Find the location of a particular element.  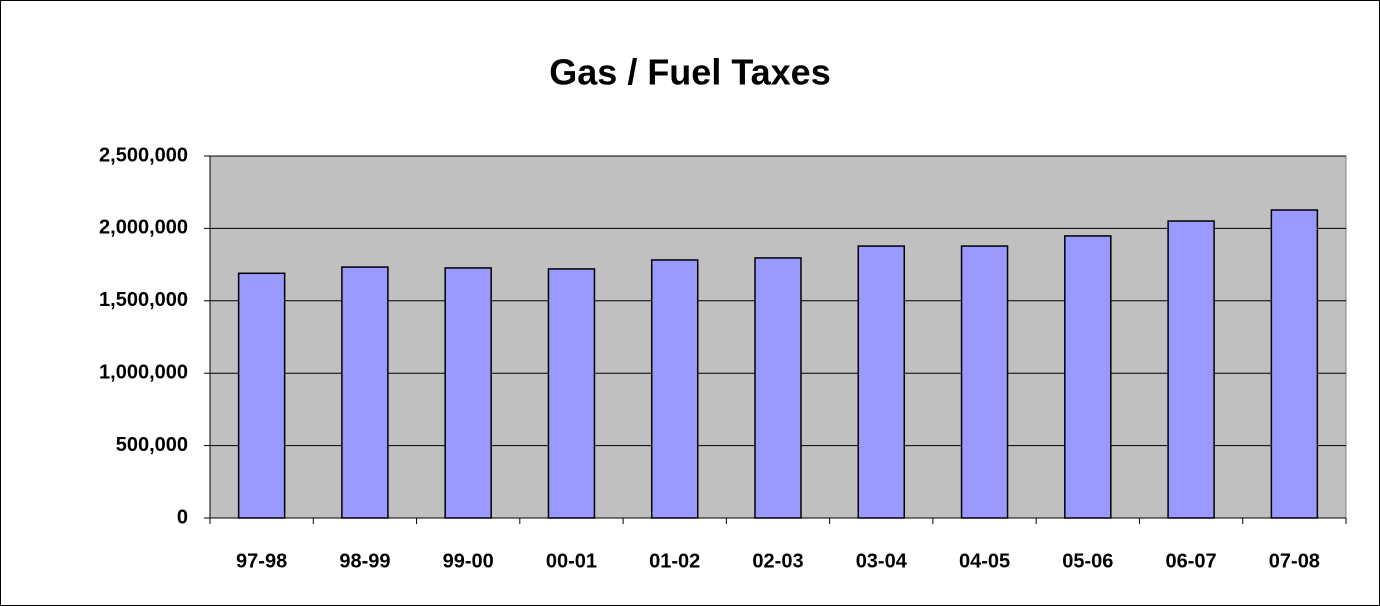

x-tick-label: 04-05 is located at coordinates (984, 561).